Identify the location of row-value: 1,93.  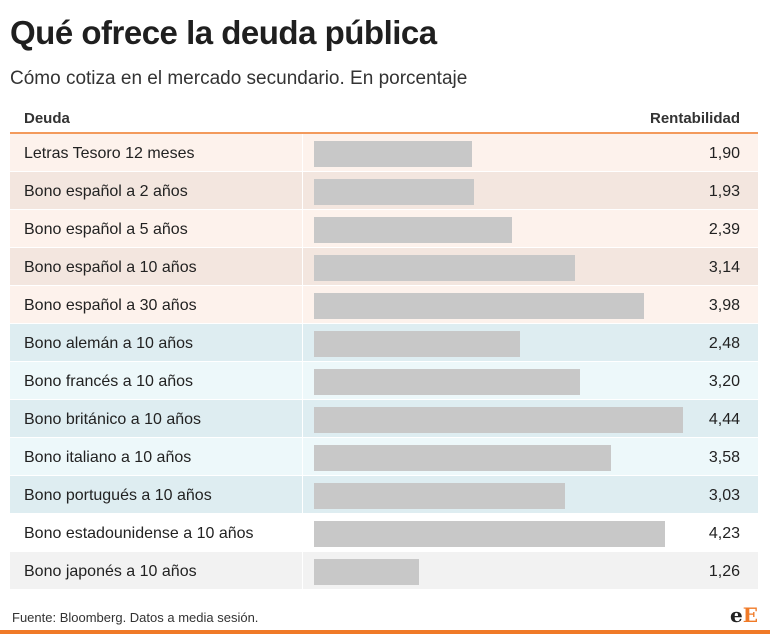
(724, 191).